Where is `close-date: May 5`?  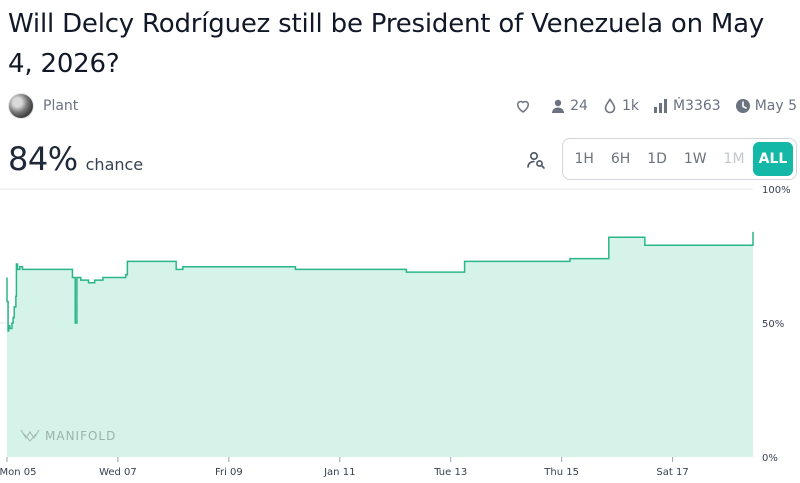
close-date: May 5 is located at coordinates (775, 106).